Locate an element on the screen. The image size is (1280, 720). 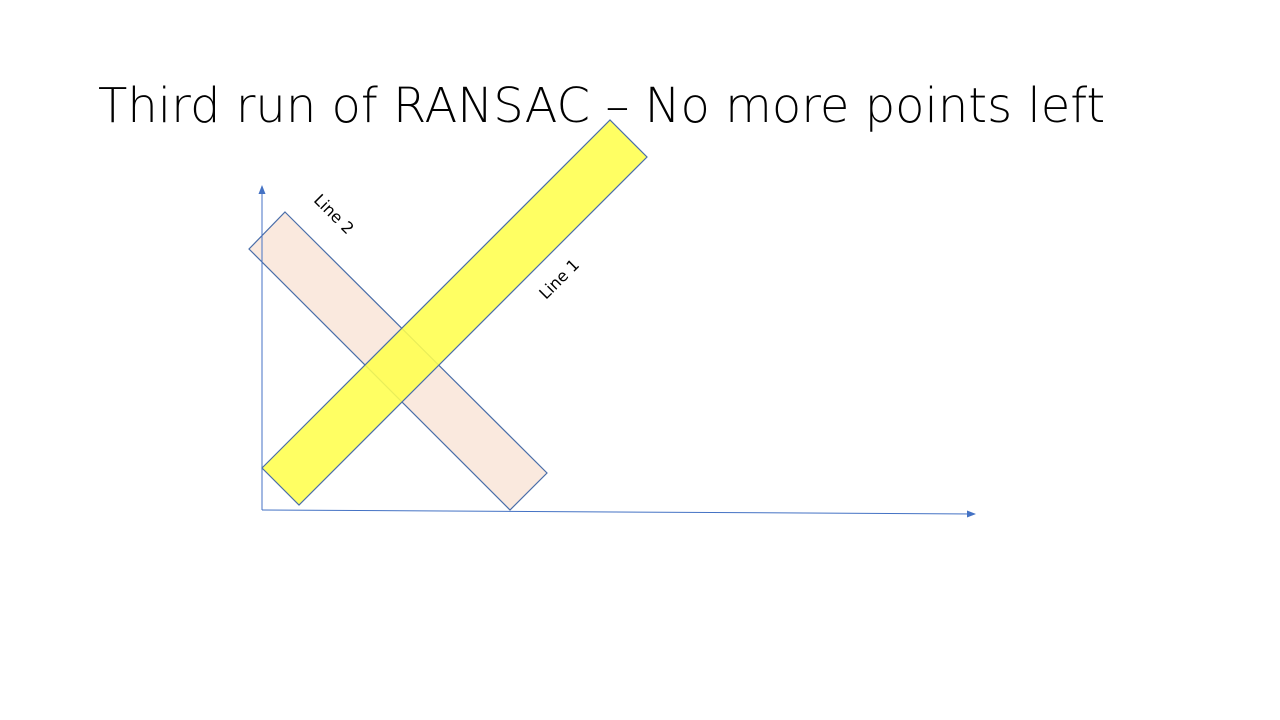
line-2-label: Line 2 is located at coordinates (334, 214).